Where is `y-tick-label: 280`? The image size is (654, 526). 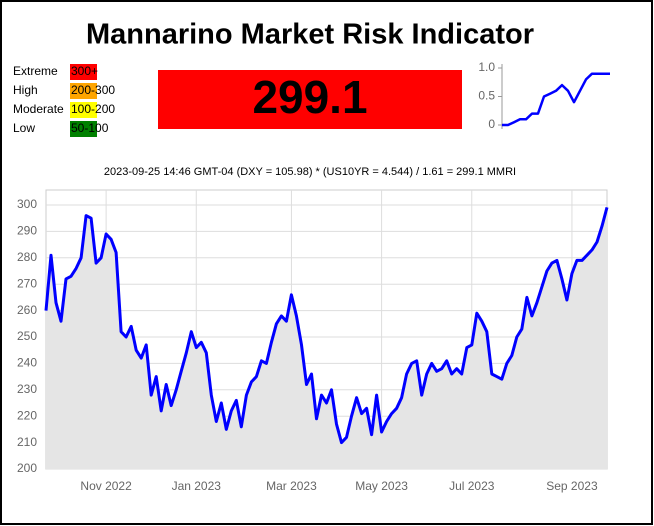
y-tick-label: 280 is located at coordinates (27, 257).